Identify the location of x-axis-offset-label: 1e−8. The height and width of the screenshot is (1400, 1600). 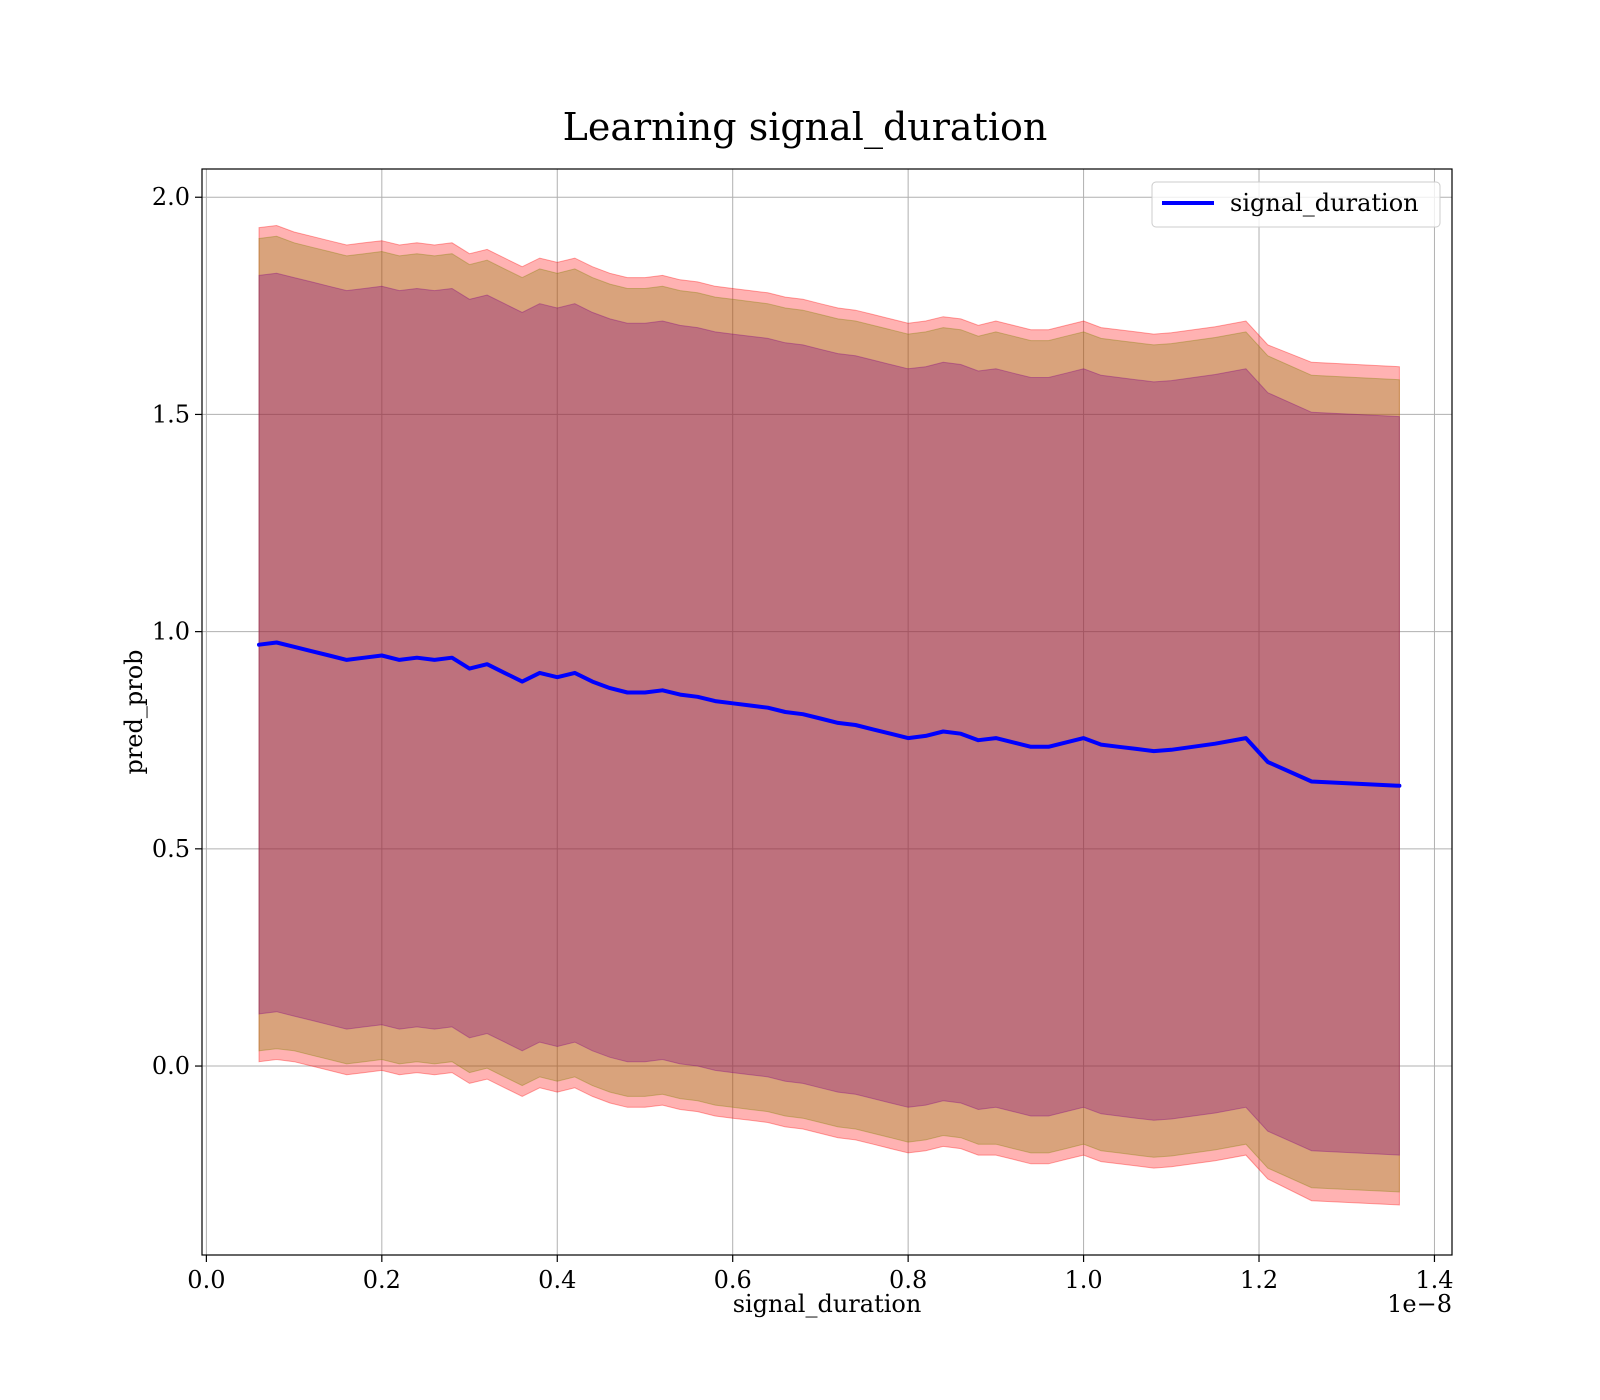
(1419, 1304).